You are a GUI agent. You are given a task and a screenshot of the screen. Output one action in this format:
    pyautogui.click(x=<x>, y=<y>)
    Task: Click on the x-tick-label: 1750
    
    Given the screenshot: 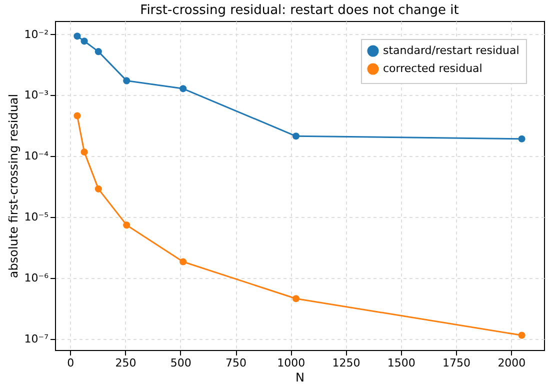 What is the action you would take?
    pyautogui.click(x=456, y=363)
    